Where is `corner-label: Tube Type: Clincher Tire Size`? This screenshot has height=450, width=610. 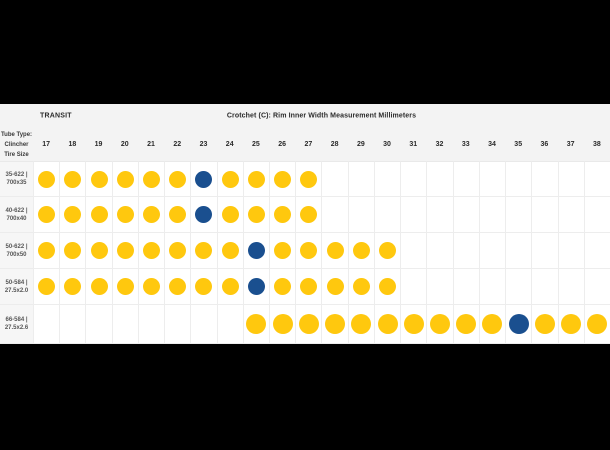
corner-label: Tube Type: Clincher Tire Size is located at coordinates (16, 144).